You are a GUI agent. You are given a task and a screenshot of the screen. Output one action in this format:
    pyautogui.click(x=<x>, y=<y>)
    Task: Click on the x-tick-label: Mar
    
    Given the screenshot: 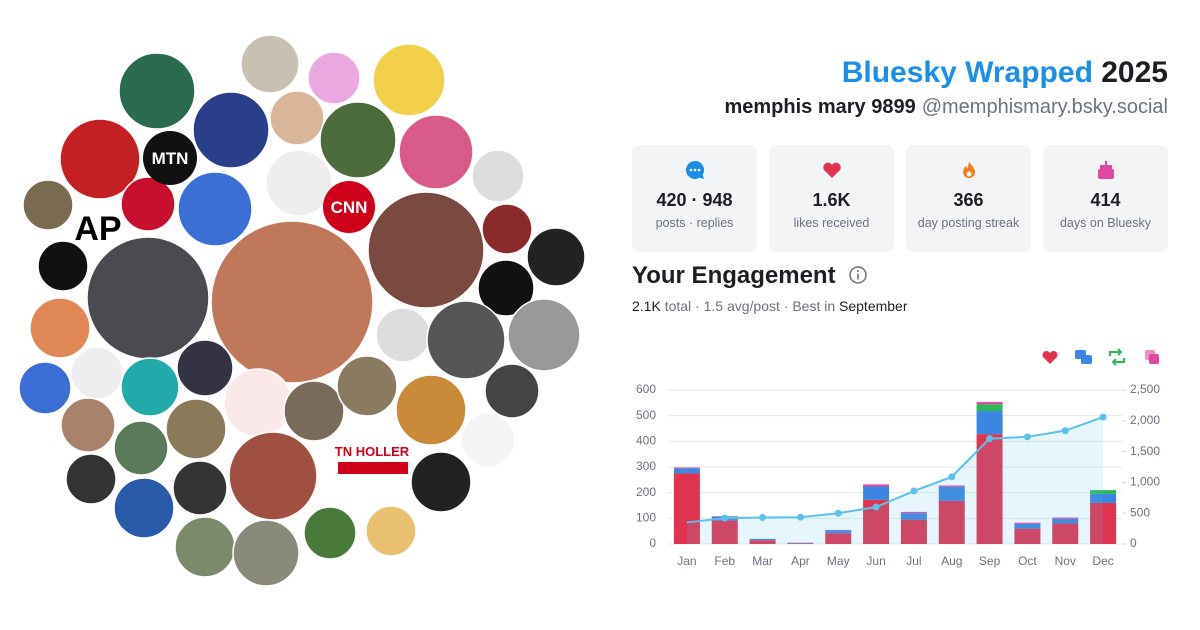 What is the action you would take?
    pyautogui.click(x=762, y=561)
    